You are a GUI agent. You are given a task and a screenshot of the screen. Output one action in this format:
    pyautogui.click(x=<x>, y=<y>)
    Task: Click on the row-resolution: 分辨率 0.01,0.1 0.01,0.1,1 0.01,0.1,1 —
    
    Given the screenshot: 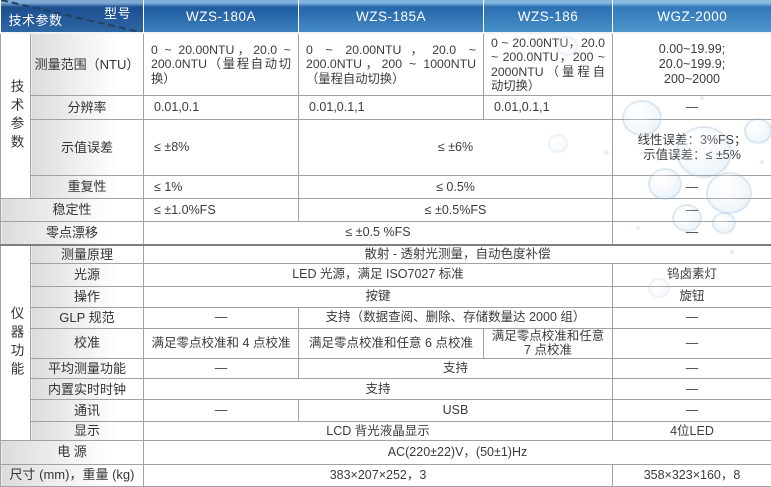 What is the action you would take?
    pyautogui.click(x=386, y=108)
    